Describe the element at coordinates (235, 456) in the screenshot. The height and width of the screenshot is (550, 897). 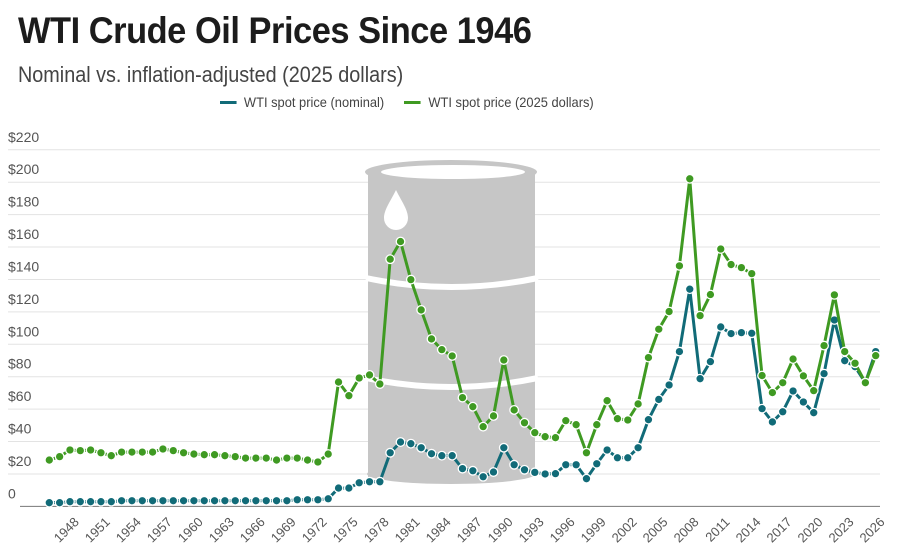
I see `data-point-1964` at that location.